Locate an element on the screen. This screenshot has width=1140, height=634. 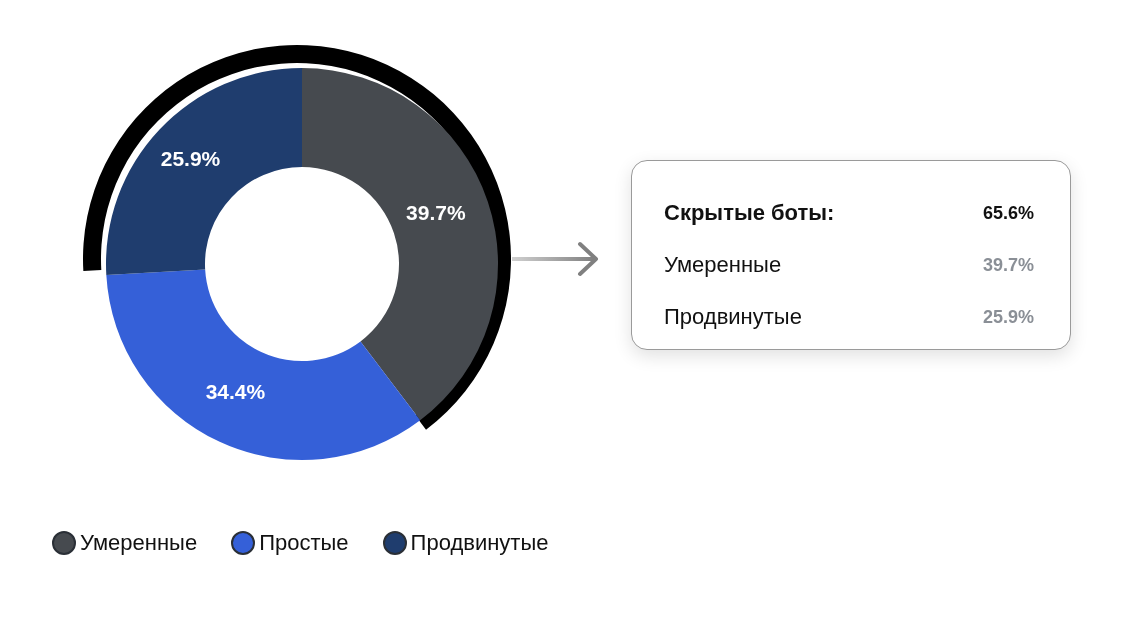
data-label: 39.7% is located at coordinates (436, 212).